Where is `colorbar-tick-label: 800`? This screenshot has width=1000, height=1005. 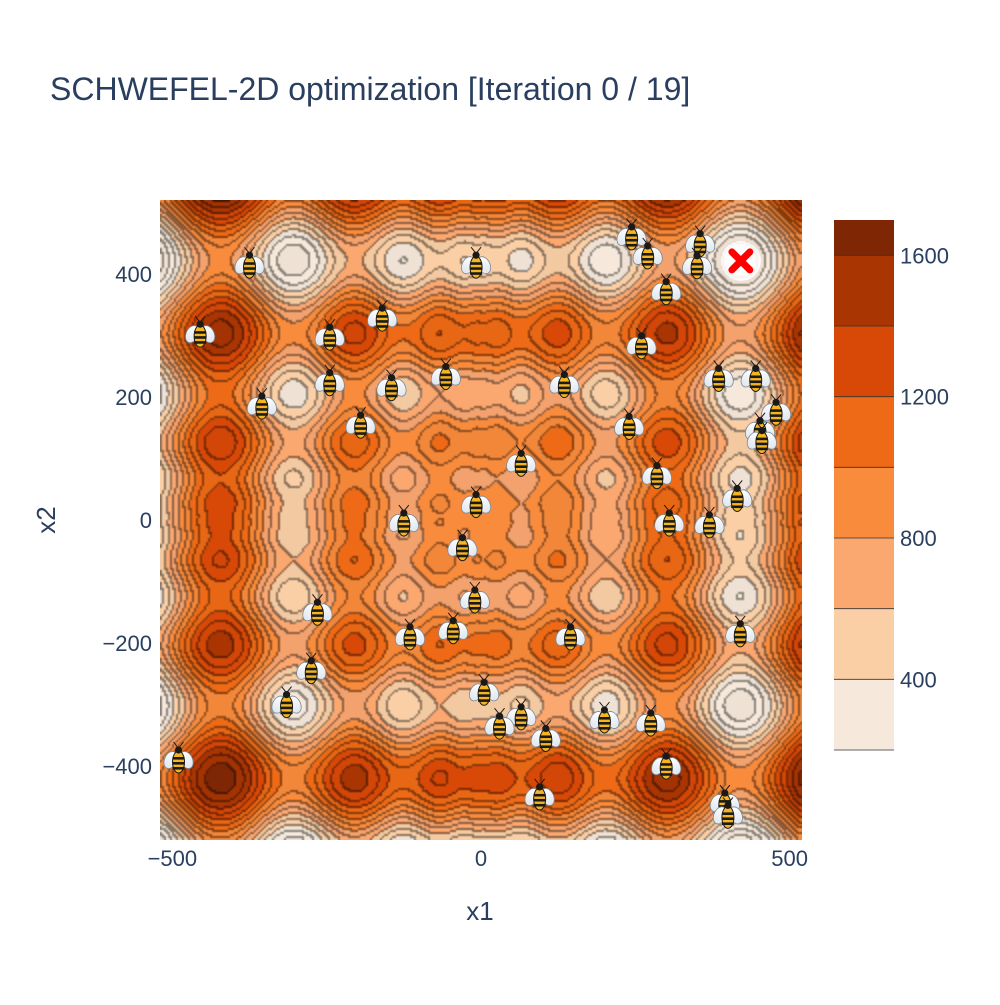 colorbar-tick-label: 800 is located at coordinates (918, 538).